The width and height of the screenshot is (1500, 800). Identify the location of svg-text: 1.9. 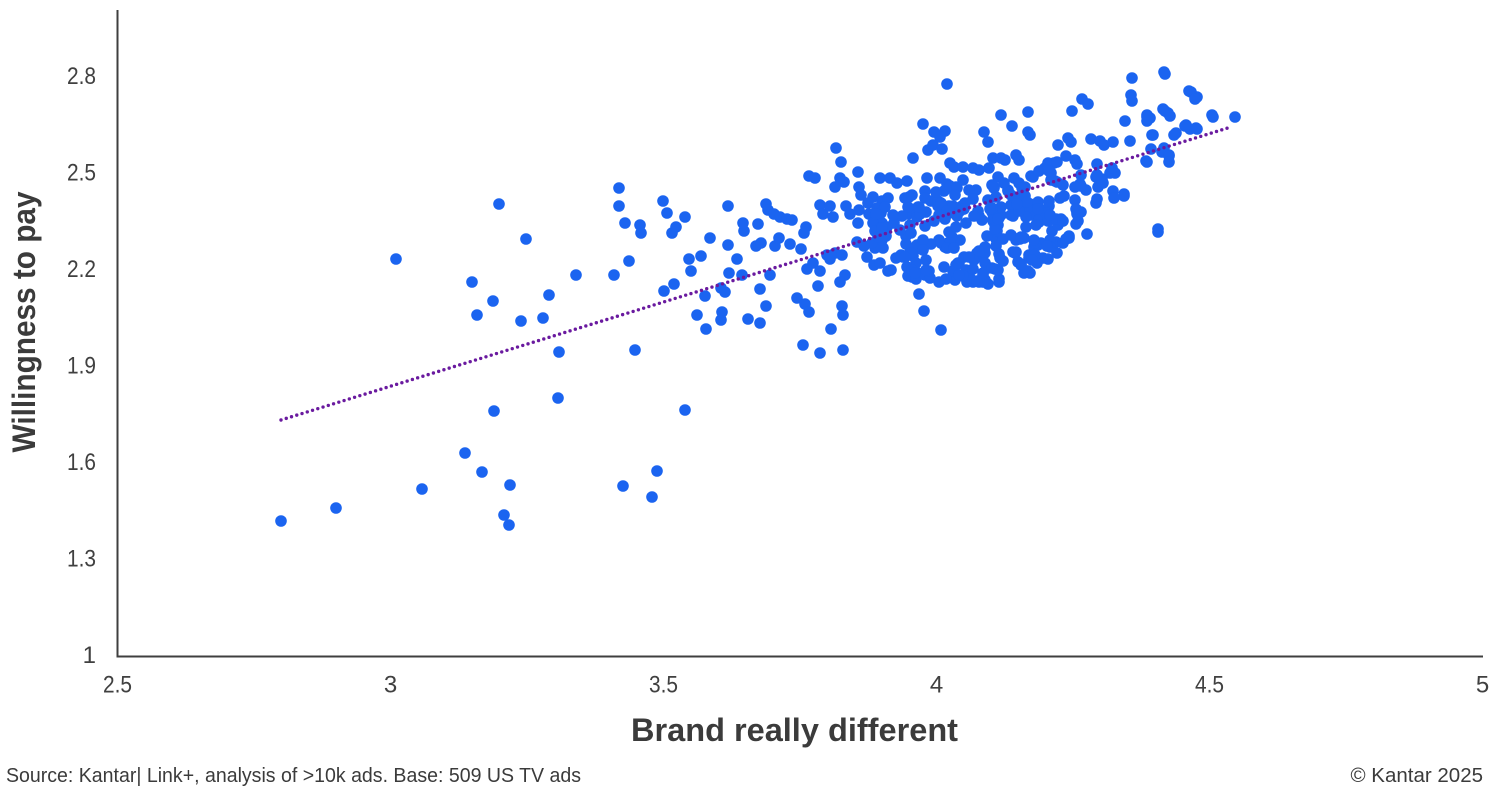
(81, 366).